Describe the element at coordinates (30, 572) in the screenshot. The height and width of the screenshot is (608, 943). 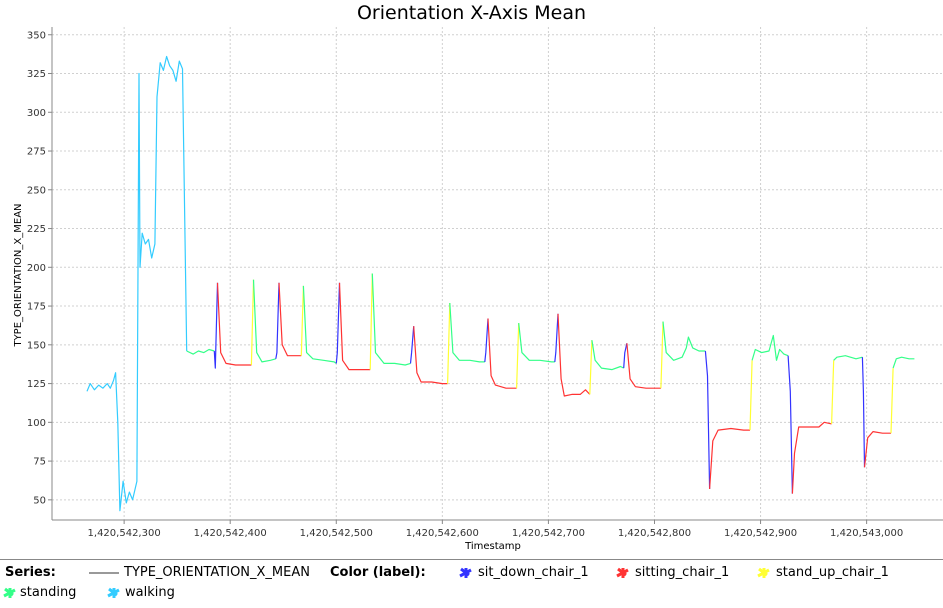
I see `legend-series-label: Series:` at that location.